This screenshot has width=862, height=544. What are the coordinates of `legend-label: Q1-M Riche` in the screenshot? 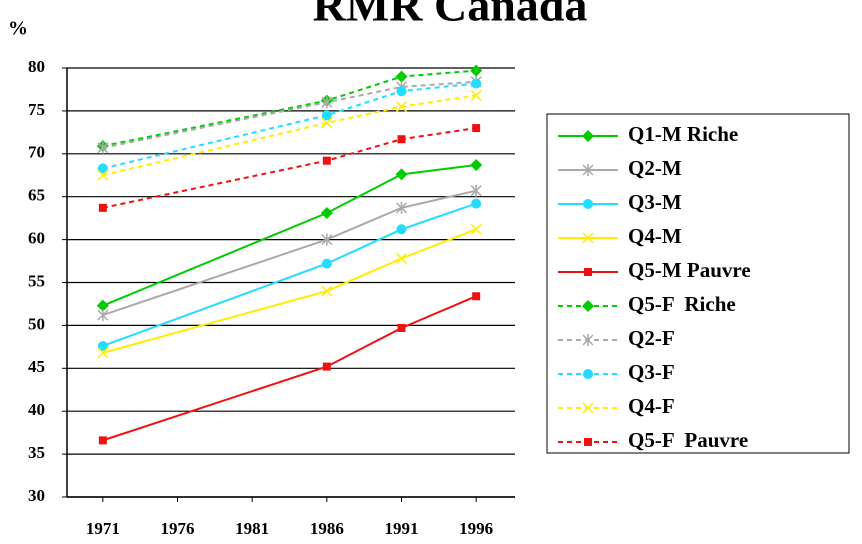 It's located at (683, 134).